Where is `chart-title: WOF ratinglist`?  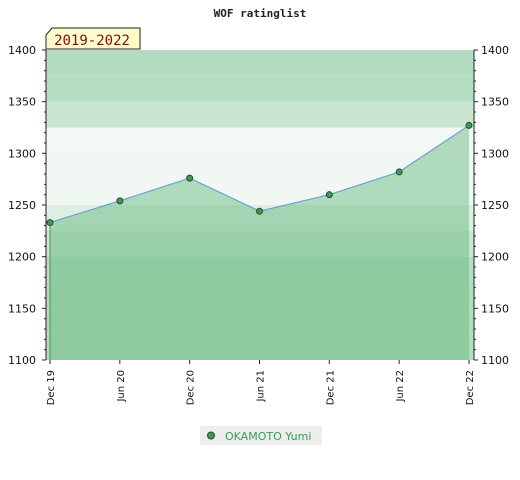
chart-title: WOF ratinglist is located at coordinates (260, 13).